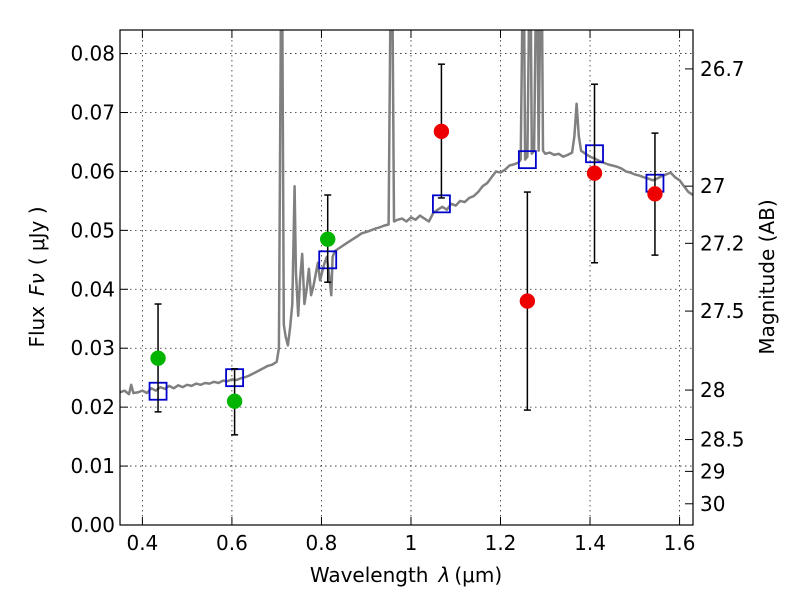  What do you see at coordinates (92, 171) in the screenshot?
I see `y-tick-label: 0.06` at bounding box center [92, 171].